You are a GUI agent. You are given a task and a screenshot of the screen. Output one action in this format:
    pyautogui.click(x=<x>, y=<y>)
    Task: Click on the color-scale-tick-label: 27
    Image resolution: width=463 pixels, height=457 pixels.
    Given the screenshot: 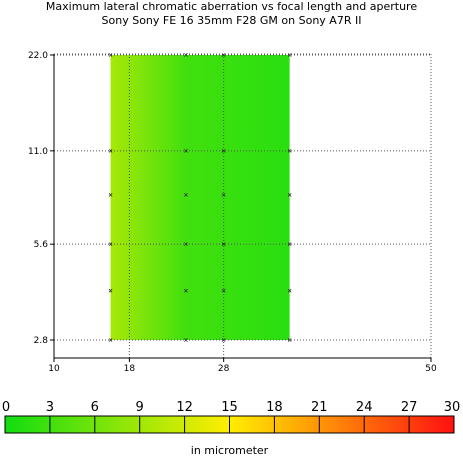 What is the action you would take?
    pyautogui.click(x=409, y=407)
    